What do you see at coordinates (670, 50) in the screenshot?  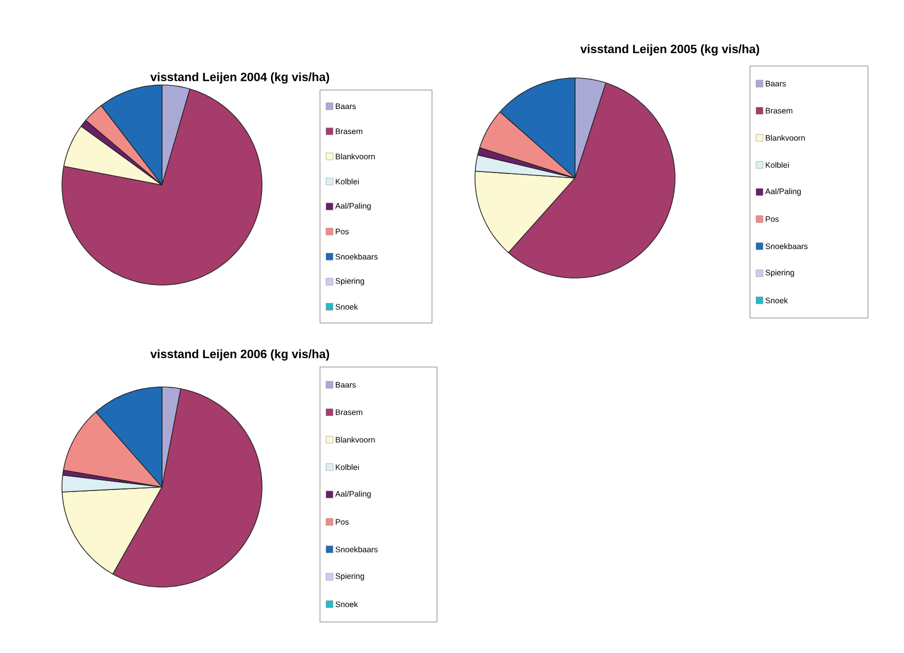 I see `chart-title: visstand Leijen 2005 (kg vis/ha)` at bounding box center [670, 50].